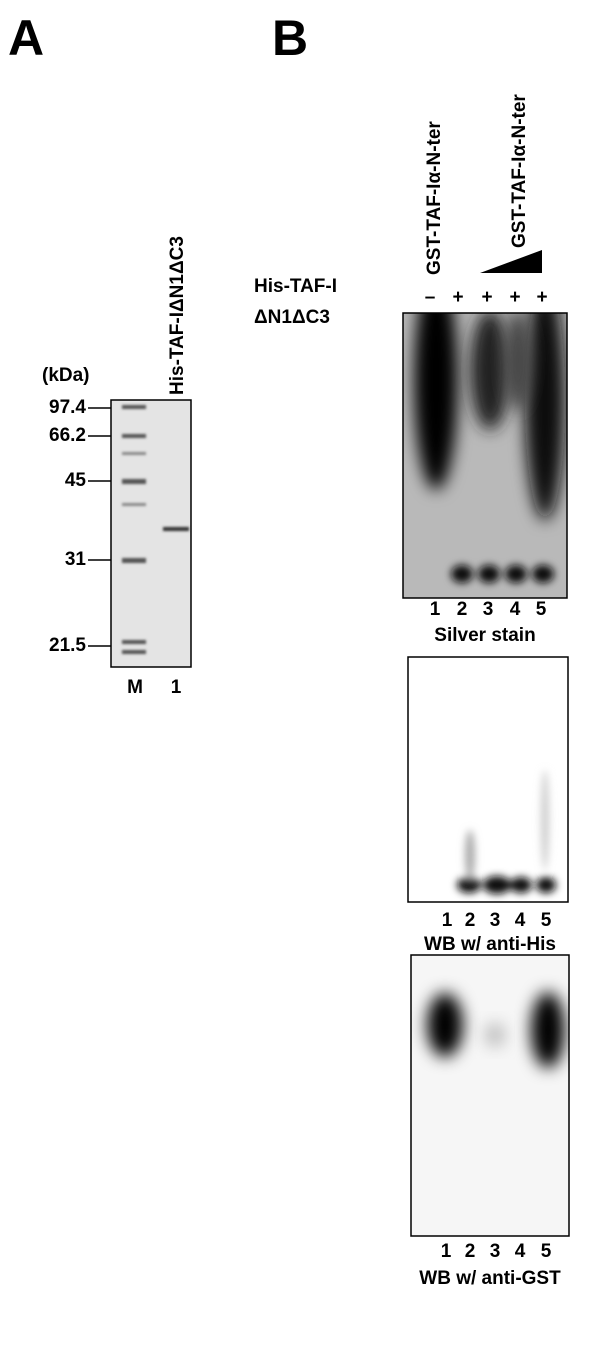 The width and height of the screenshot is (597, 1351). I want to click on row-label: ΔN1ΔC3, so click(292, 317).